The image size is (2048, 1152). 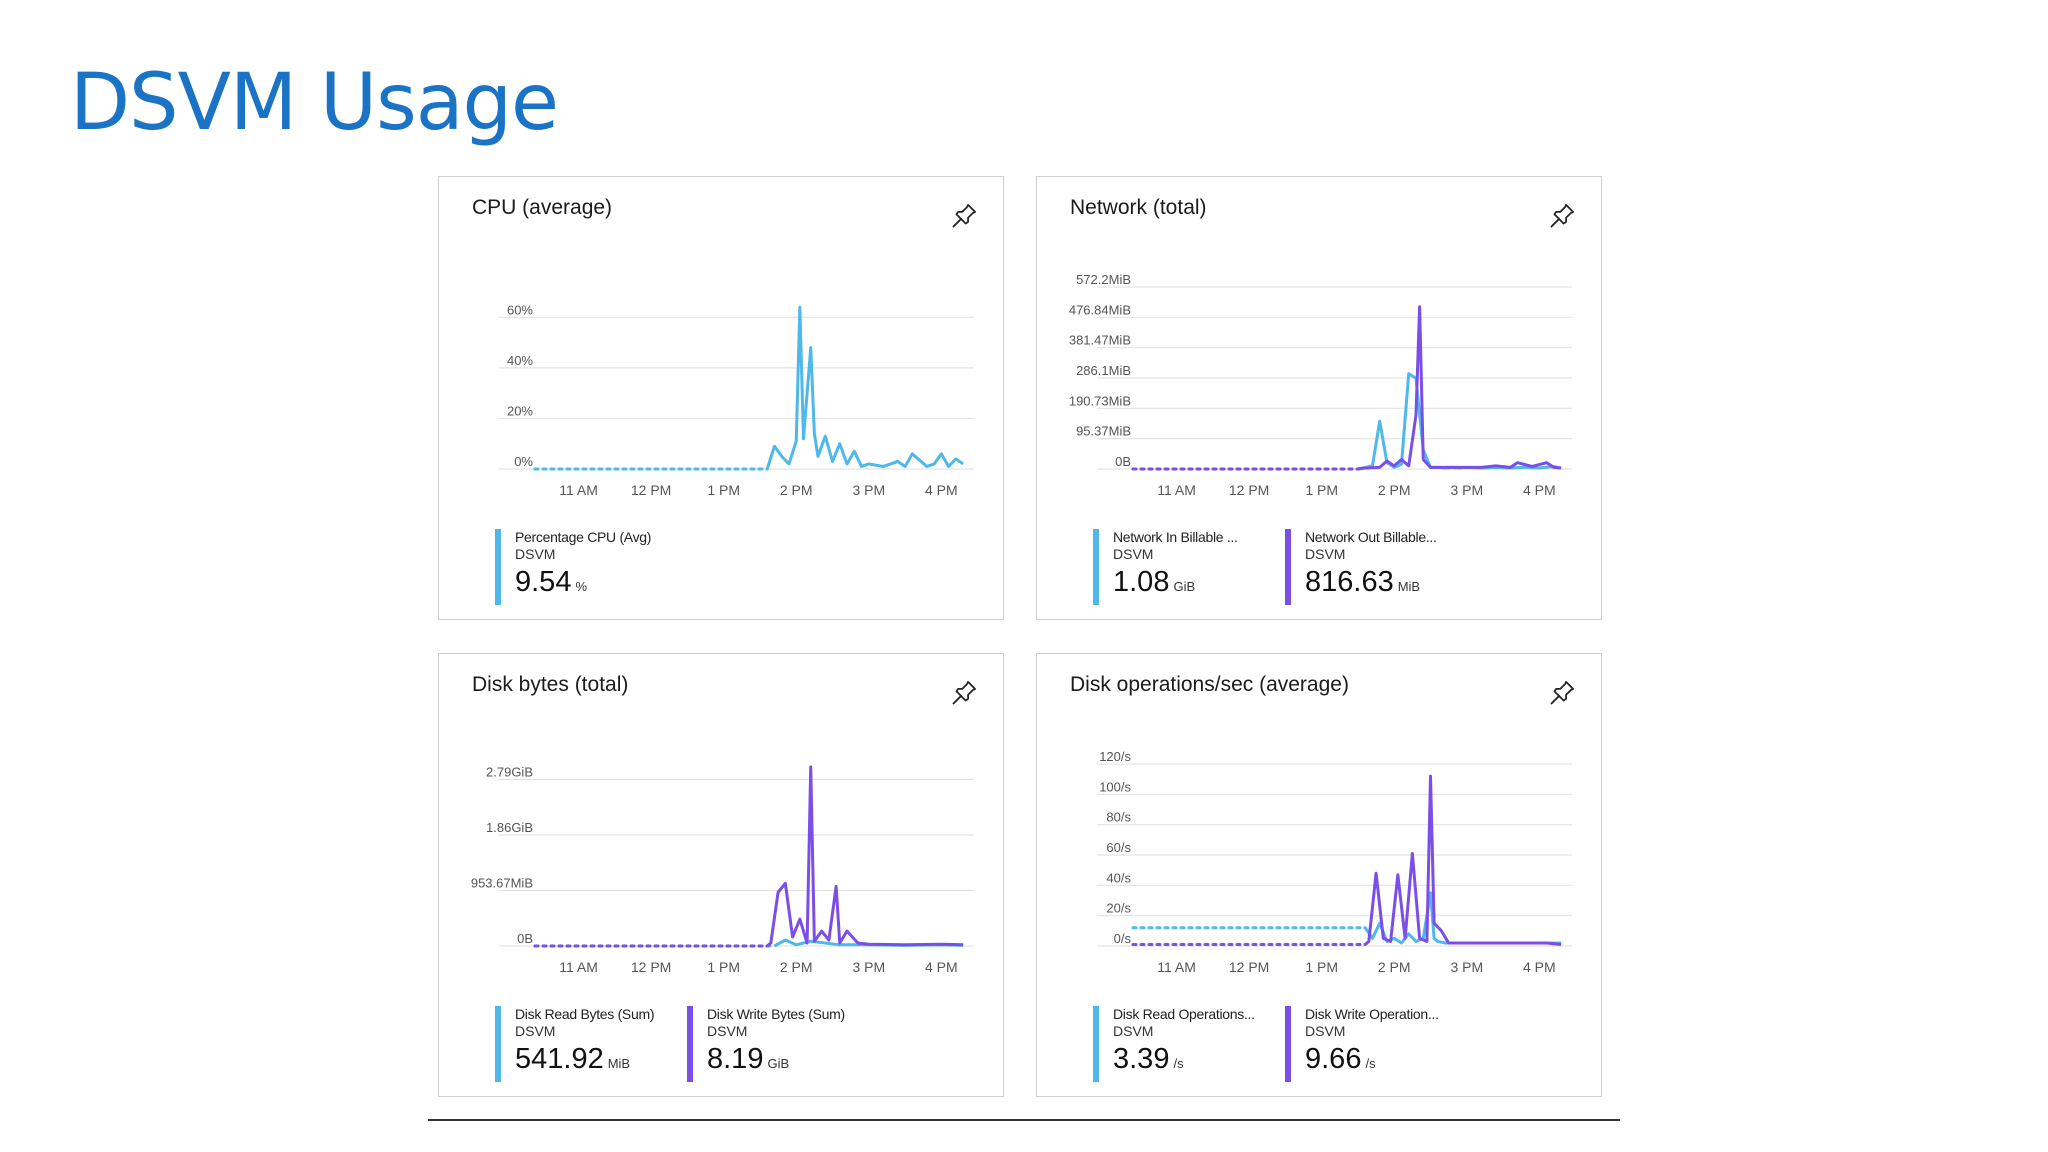 What do you see at coordinates (1100, 340) in the screenshot?
I see `y-tick-label: 381.47MiB` at bounding box center [1100, 340].